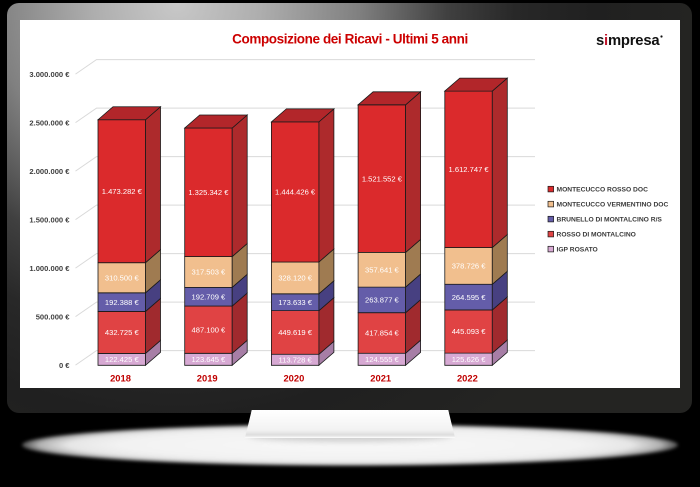 This screenshot has height=487, width=700. What do you see at coordinates (469, 297) in the screenshot?
I see `svg-text: 264.595 €` at bounding box center [469, 297].